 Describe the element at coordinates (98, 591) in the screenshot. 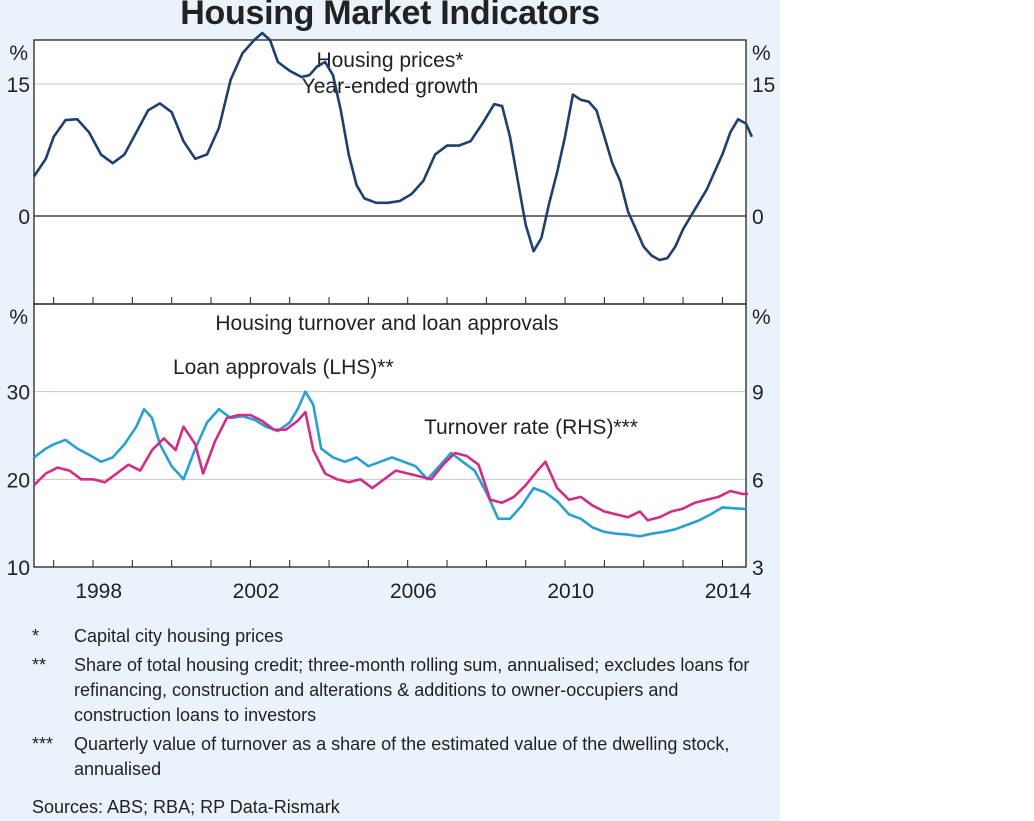

I see `x-tick-label: 1998` at that location.